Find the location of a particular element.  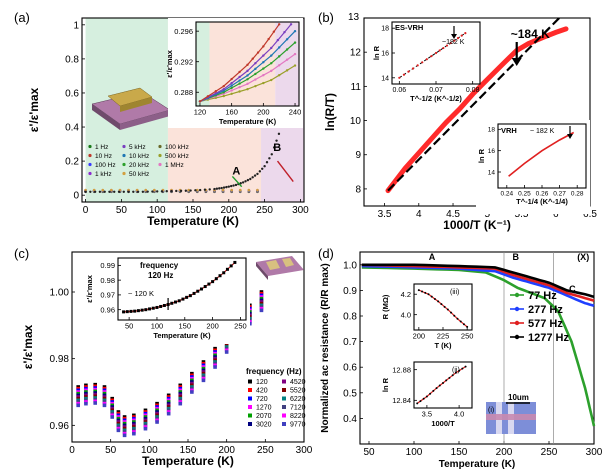

x-tick-label: 100 is located at coordinates (157, 326).